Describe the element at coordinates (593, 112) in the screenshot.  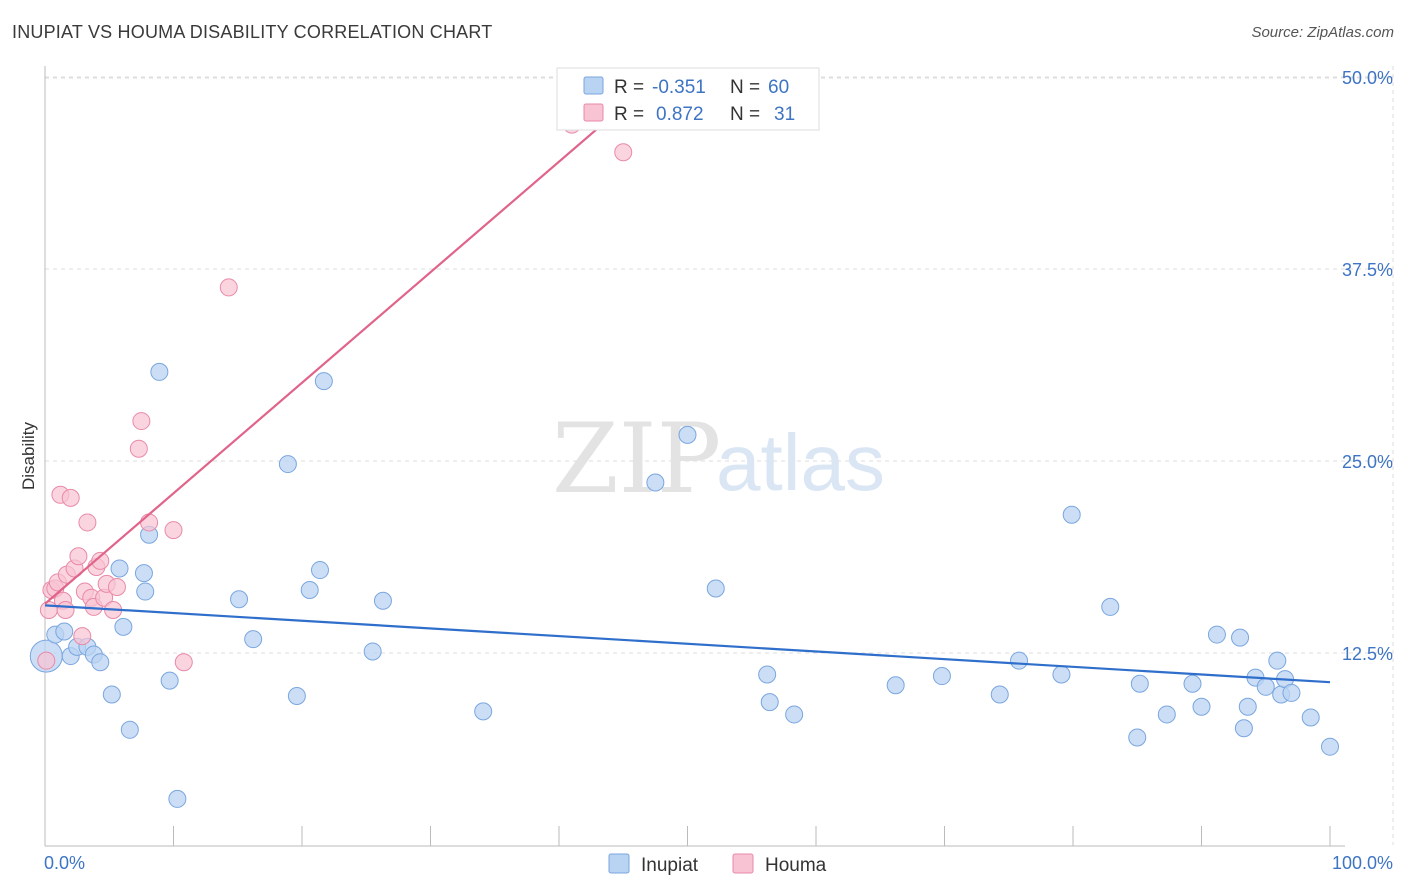
I see `stats-legend-swatch-houma` at that location.